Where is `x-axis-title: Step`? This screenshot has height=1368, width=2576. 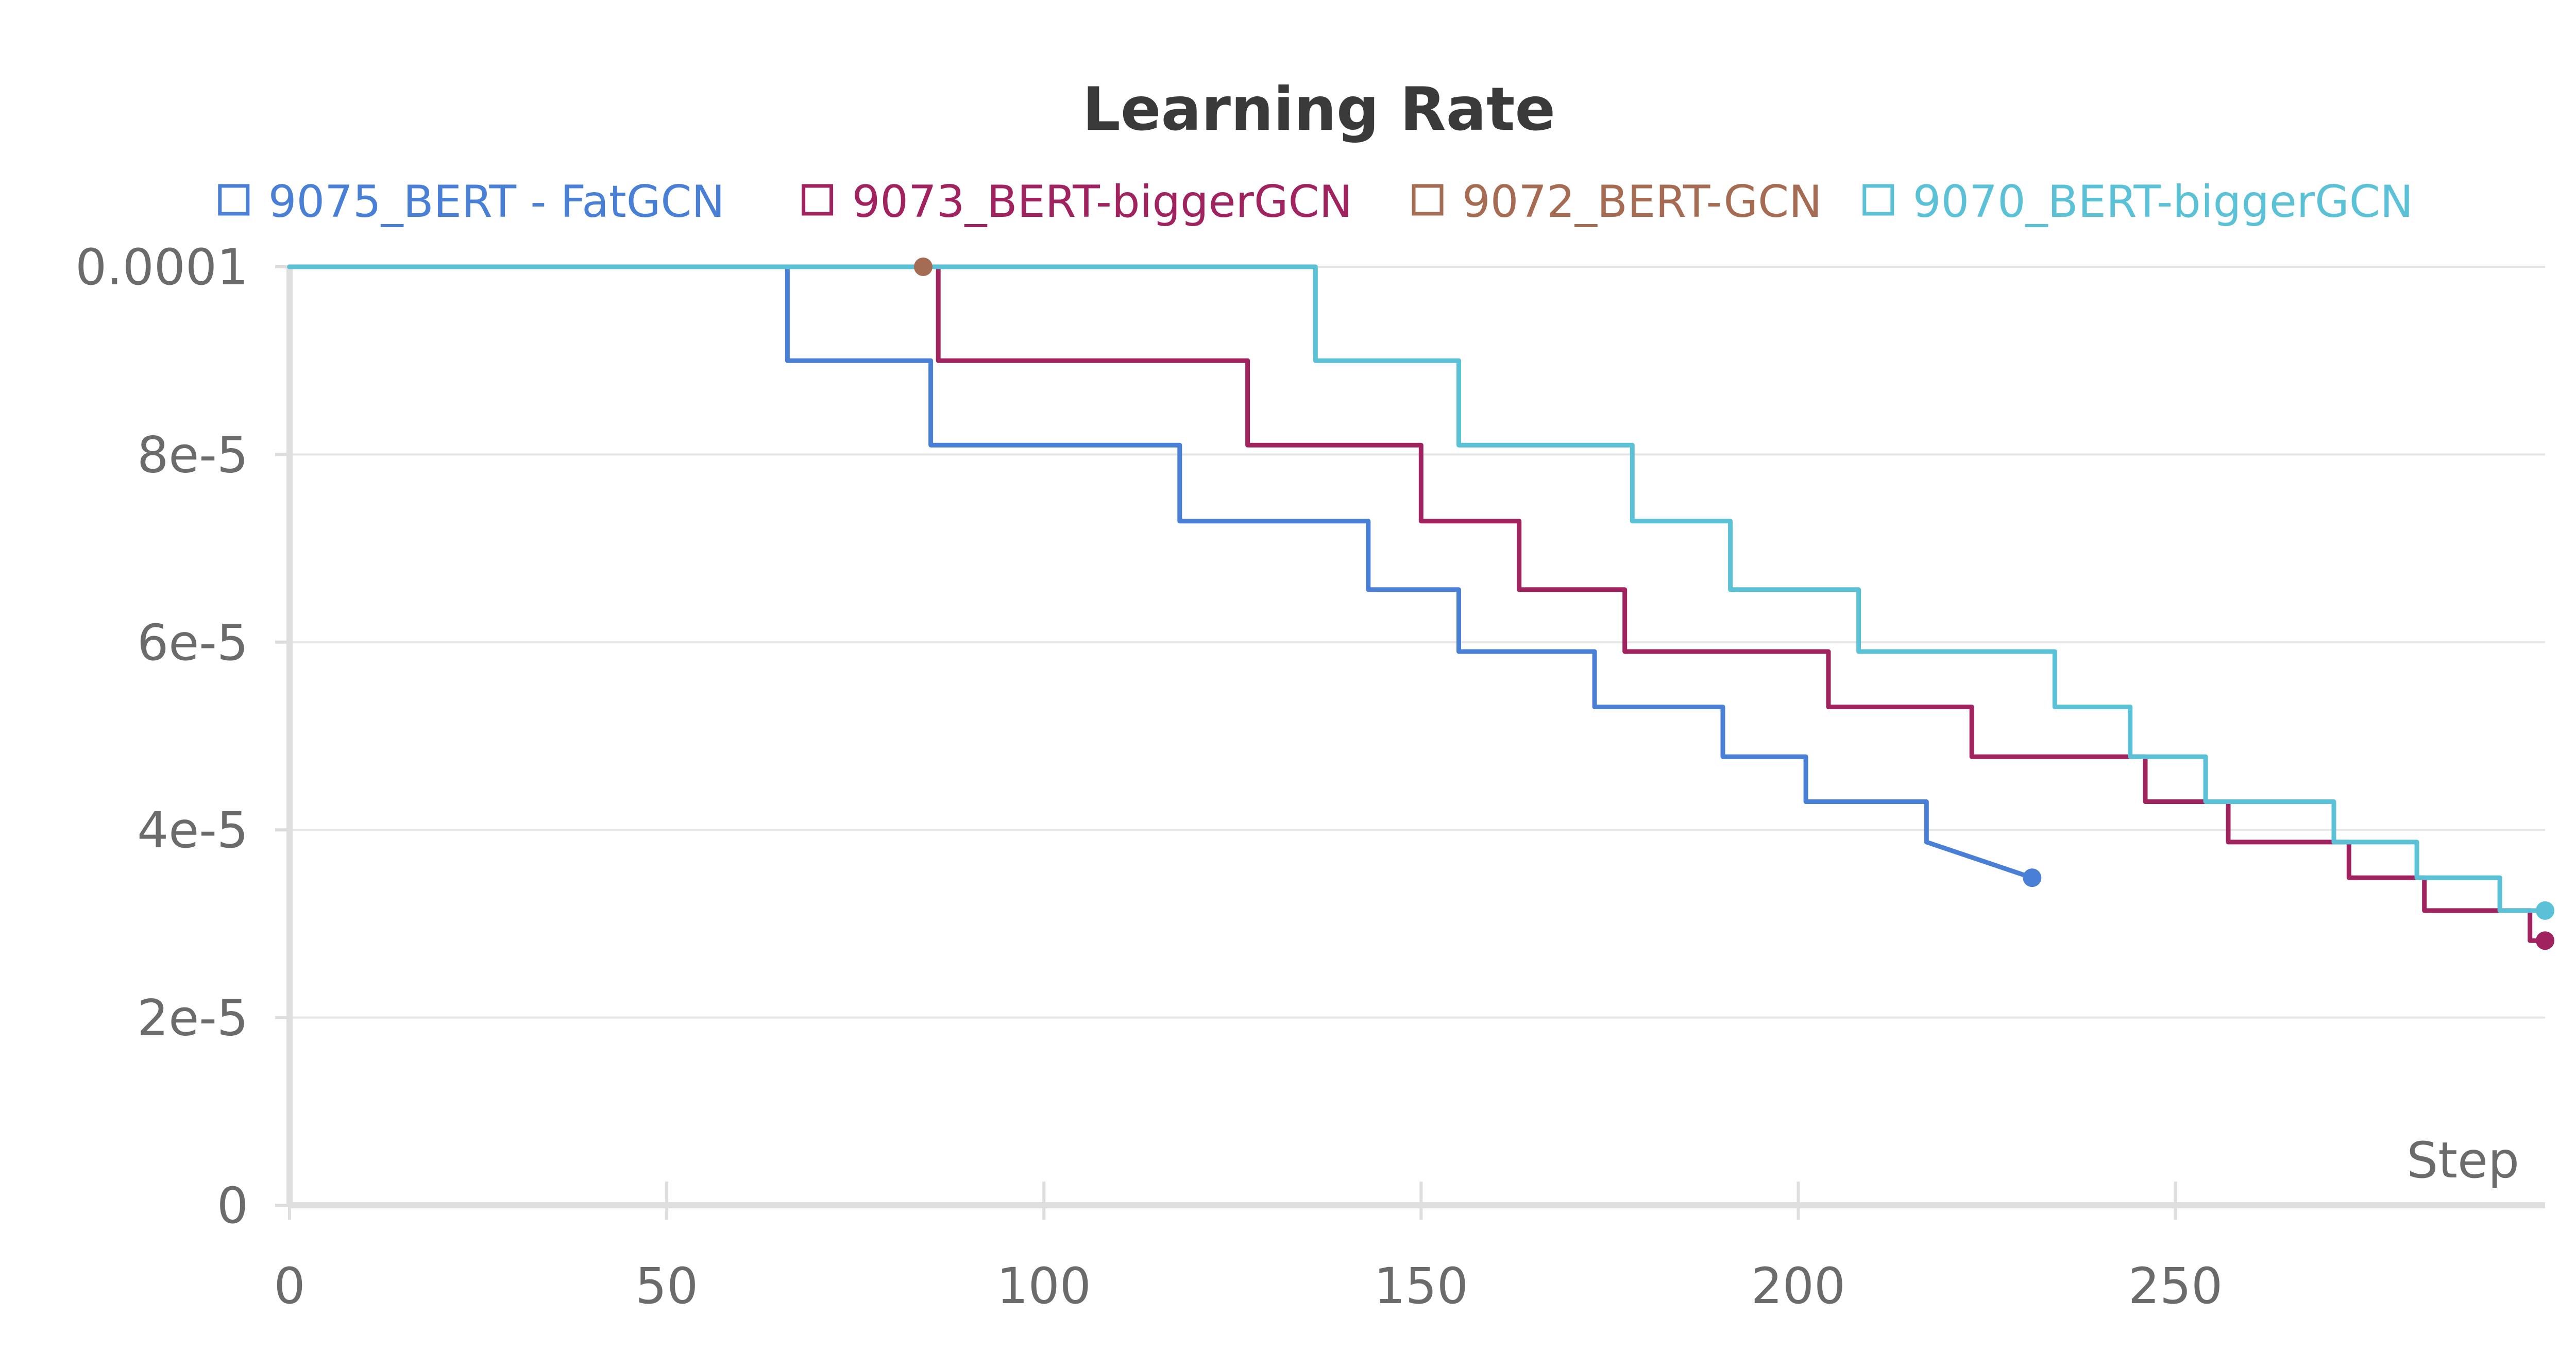
x-axis-title: Step is located at coordinates (2462, 1160).